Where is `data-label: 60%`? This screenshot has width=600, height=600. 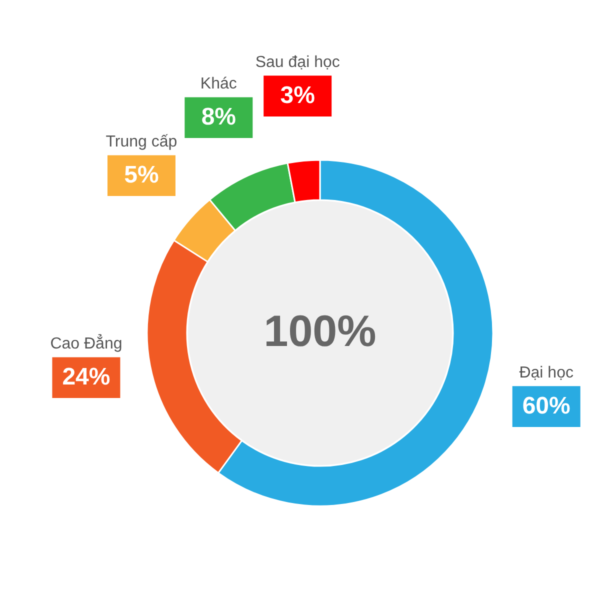
data-label: 60% is located at coordinates (546, 406).